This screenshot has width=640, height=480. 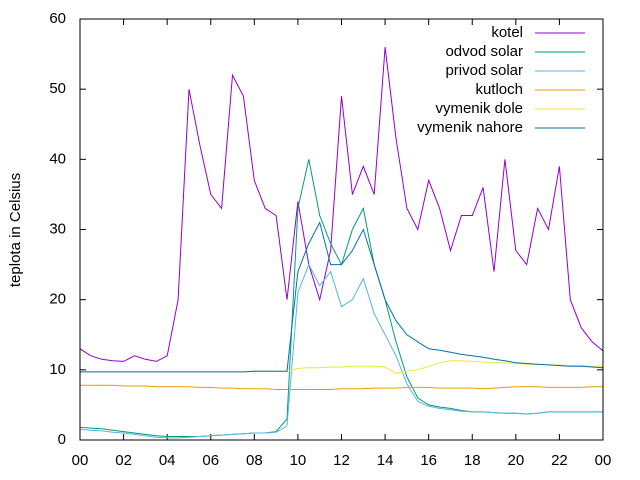 What do you see at coordinates (15, 230) in the screenshot?
I see `y-axis-label: teplota in Celsius` at bounding box center [15, 230].